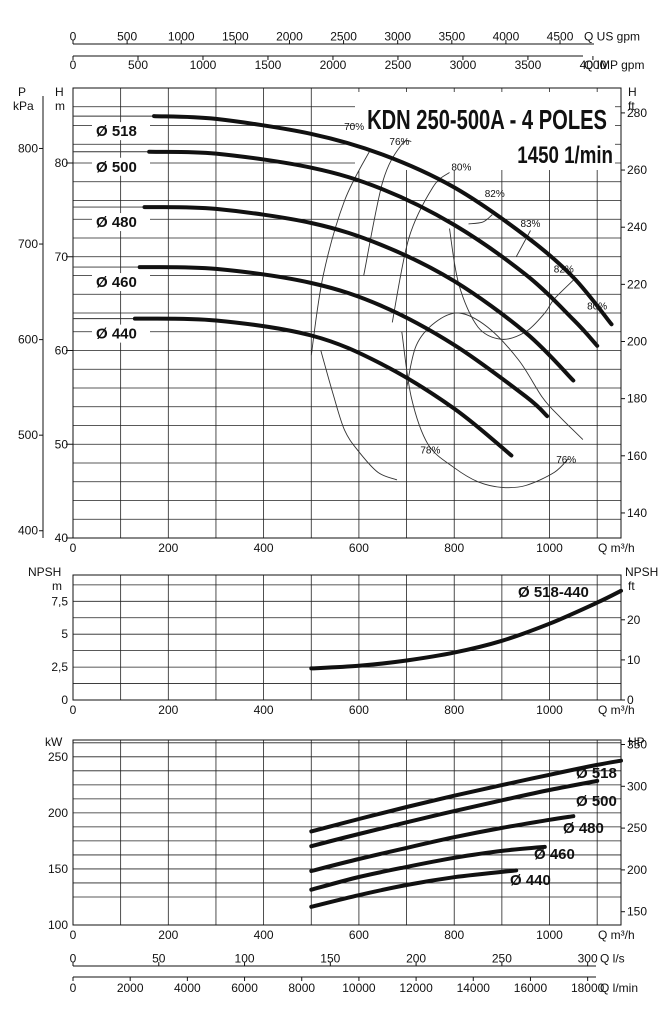  I want to click on efficiency-label: 78%, so click(430, 451).